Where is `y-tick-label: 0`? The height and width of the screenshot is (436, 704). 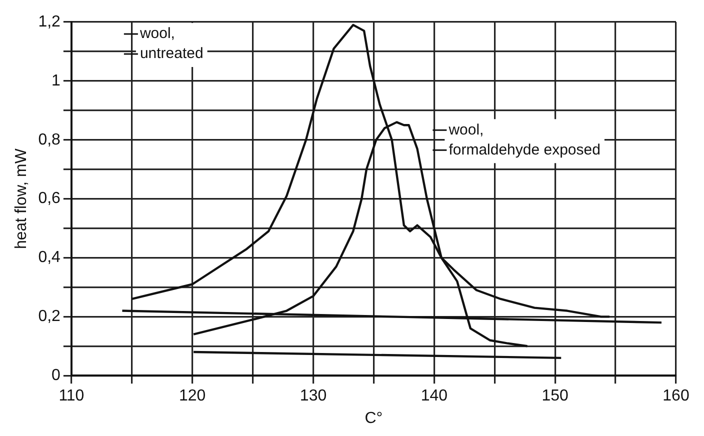 y-tick-label: 0 is located at coordinates (56, 375).